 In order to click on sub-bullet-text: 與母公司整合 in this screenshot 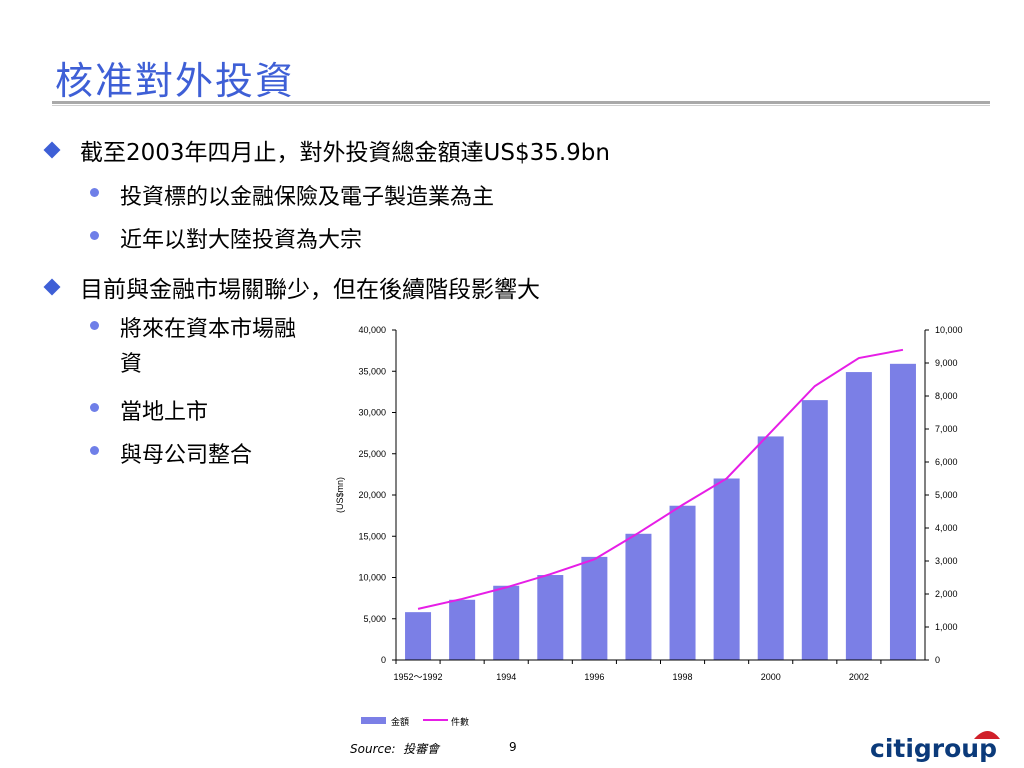, I will do `click(186, 455)`.